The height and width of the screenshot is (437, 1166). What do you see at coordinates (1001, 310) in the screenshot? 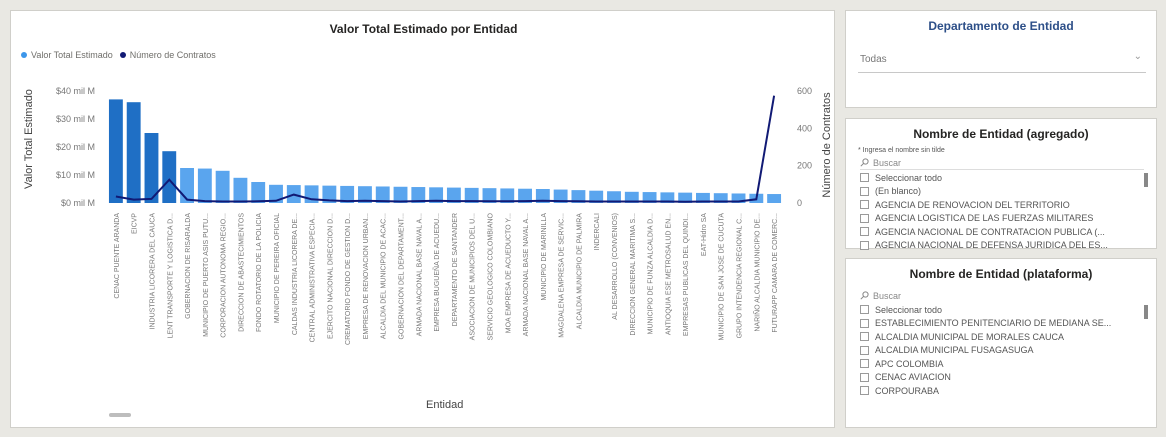
I see `plataforma-list-item: Seleccionar todo` at bounding box center [1001, 310].